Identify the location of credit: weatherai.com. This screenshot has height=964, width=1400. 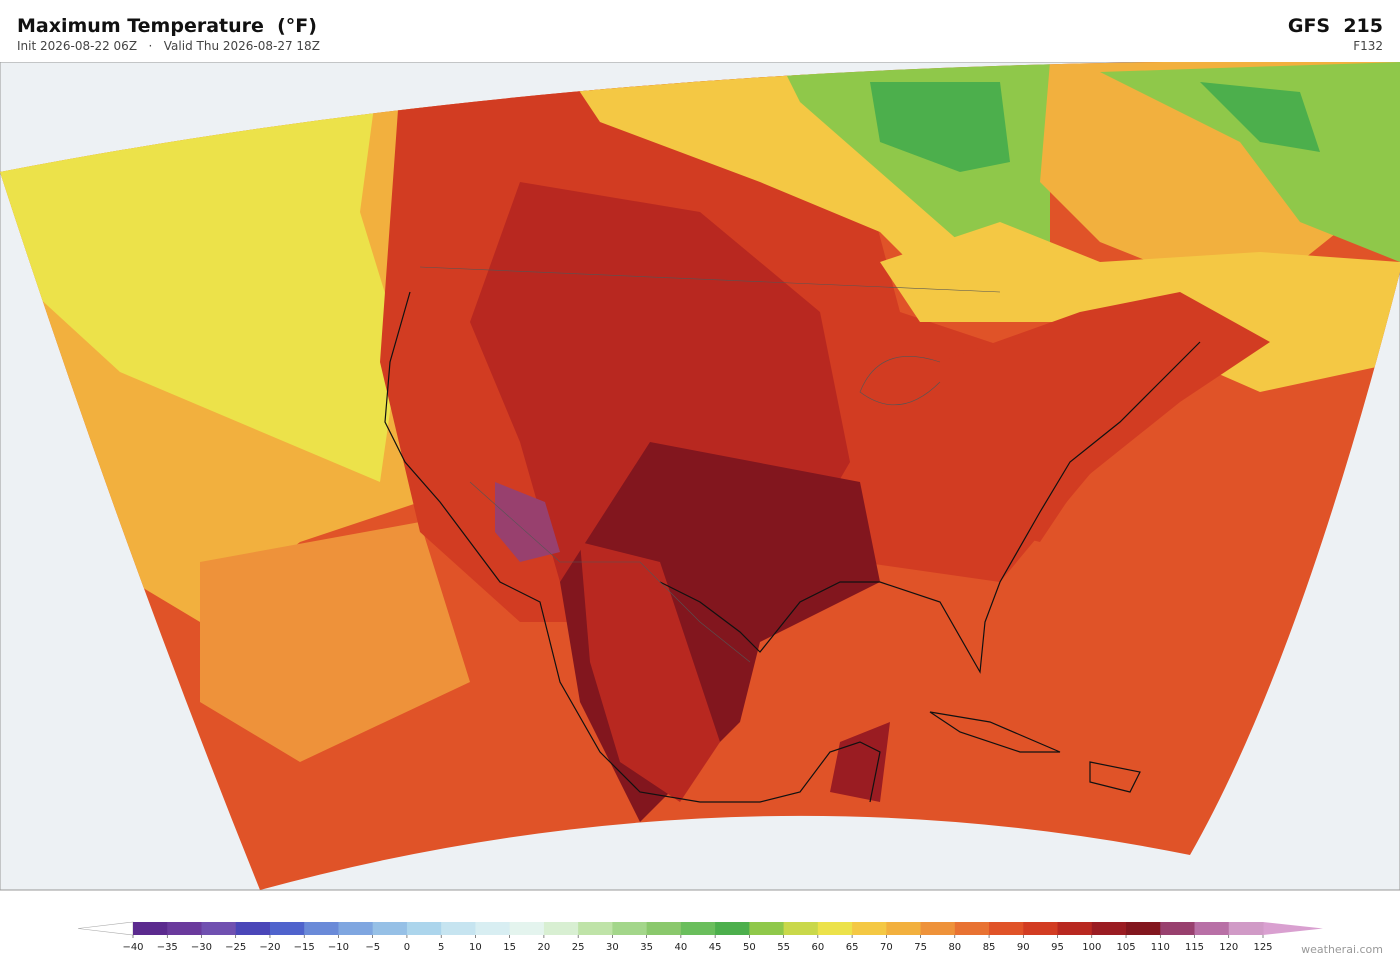
(1342, 949).